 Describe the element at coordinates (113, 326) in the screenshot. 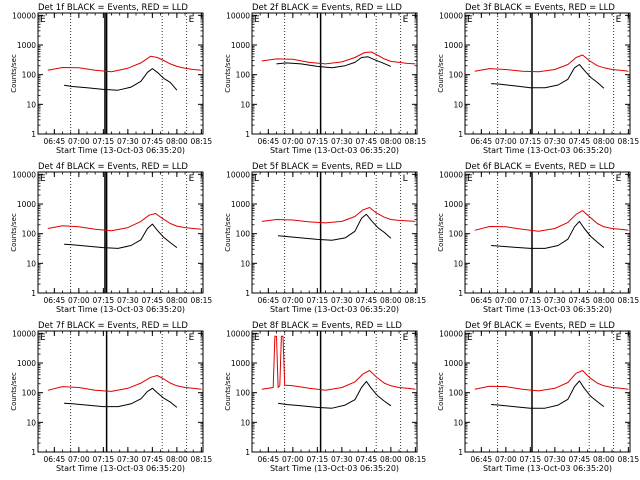

I see `panel-title: Det 7f BLACK = Events, RED = LLD` at that location.